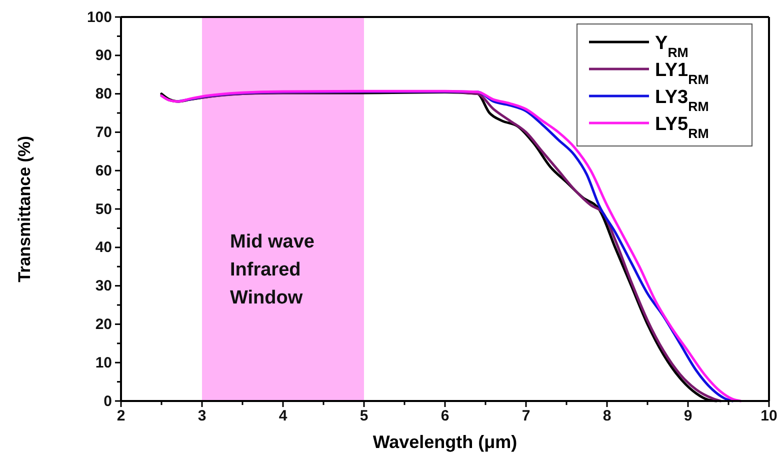  Describe the element at coordinates (99, 17) in the screenshot. I see `y-tick-label: 100` at that location.